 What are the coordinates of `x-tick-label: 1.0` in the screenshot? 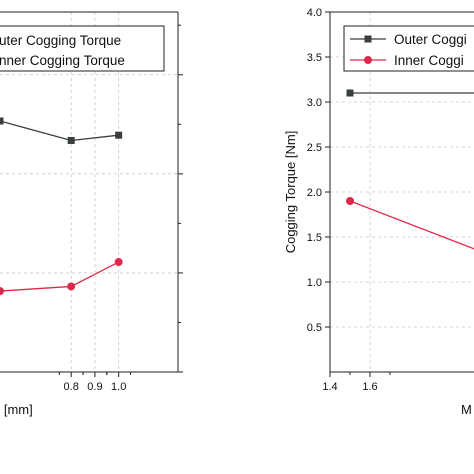 It's located at (118, 387).